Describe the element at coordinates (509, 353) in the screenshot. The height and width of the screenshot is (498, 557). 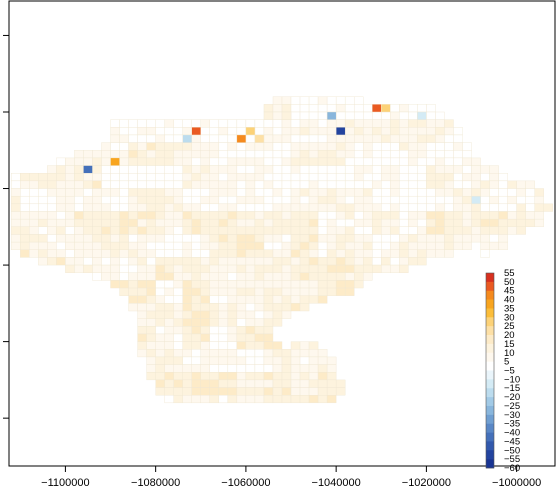
I see `legend-label: 10` at that location.